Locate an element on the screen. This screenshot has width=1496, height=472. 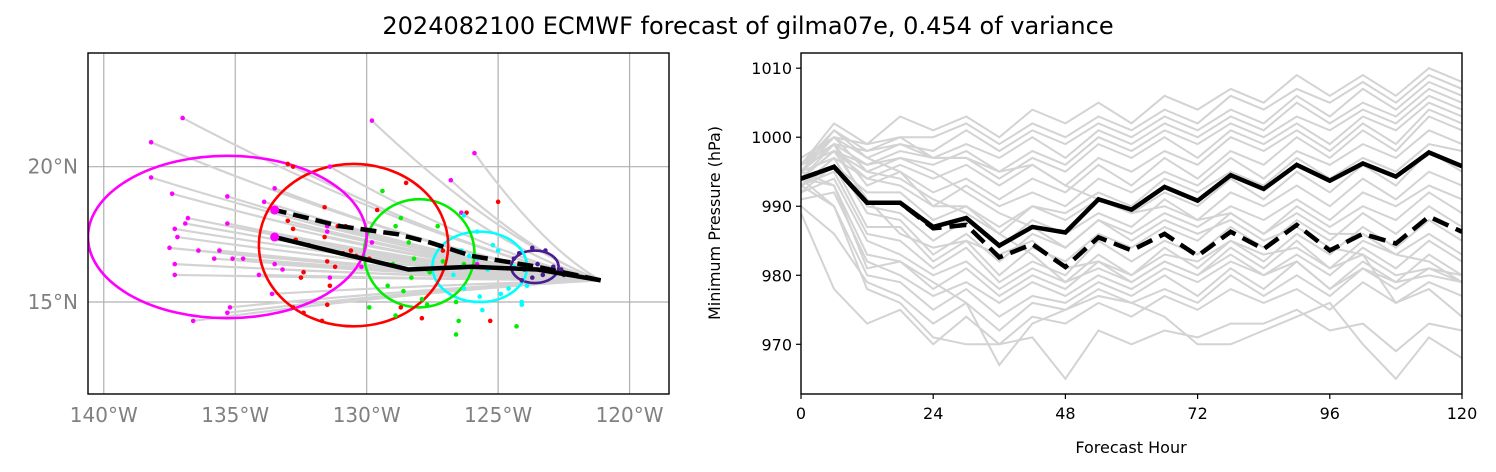
pressure-x-tick-label: 72 is located at coordinates (1197, 413).